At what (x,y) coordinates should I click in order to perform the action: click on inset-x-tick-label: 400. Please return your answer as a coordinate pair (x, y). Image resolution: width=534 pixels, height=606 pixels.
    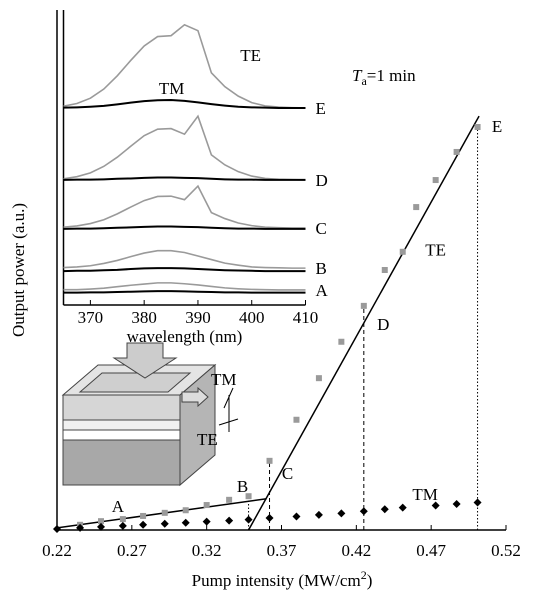
    Looking at the image, I should click on (252, 317).